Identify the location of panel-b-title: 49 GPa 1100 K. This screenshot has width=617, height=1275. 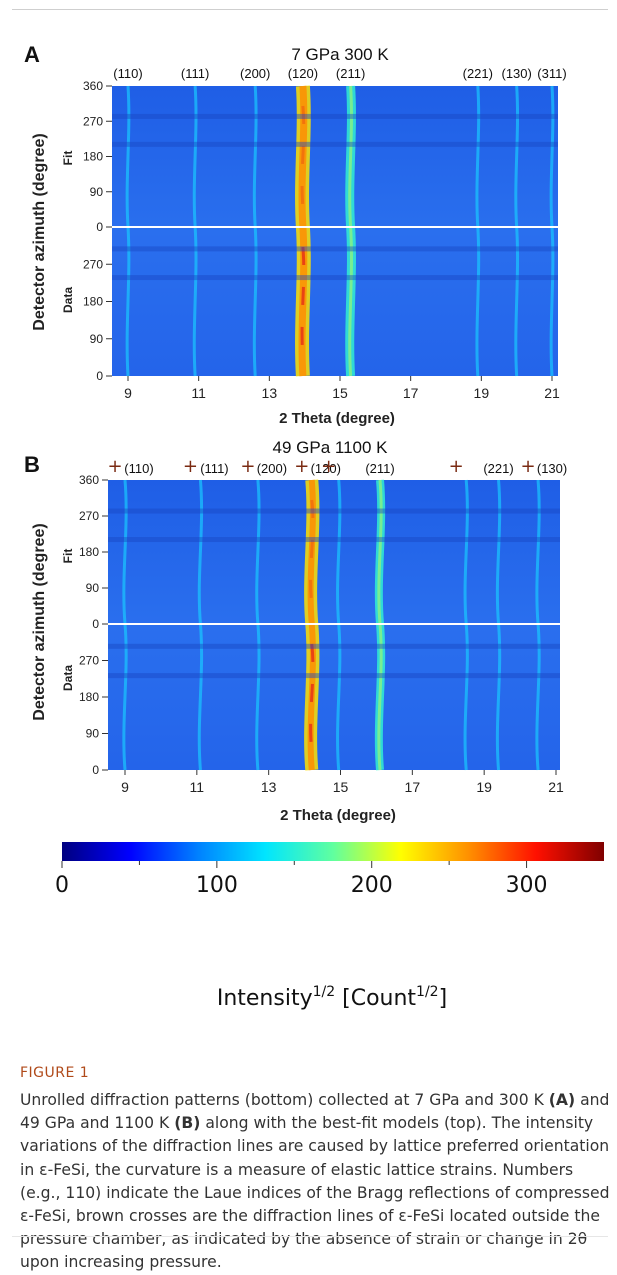
(331, 447).